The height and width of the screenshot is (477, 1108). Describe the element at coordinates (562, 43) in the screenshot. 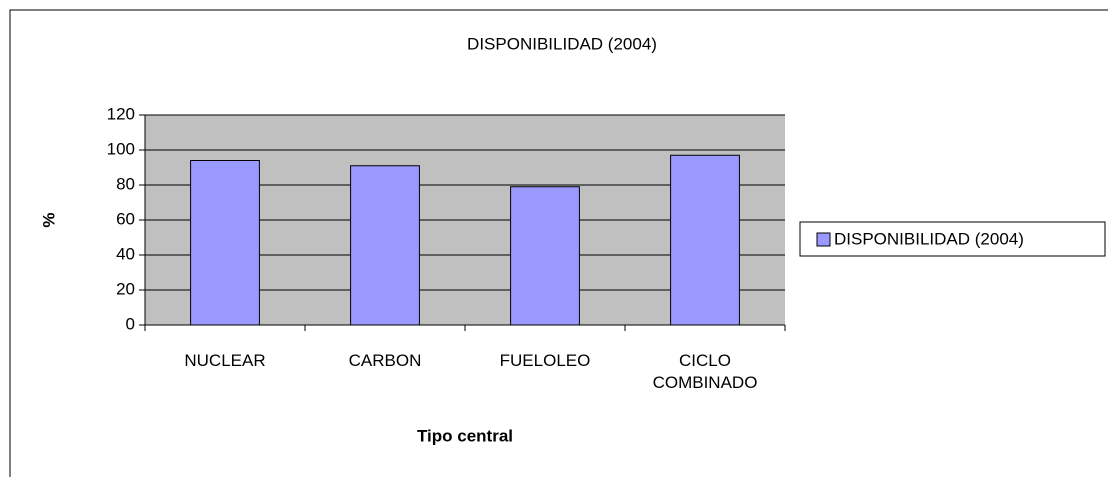

I see `chart-title: DISPONIBILIDAD (2004)` at that location.